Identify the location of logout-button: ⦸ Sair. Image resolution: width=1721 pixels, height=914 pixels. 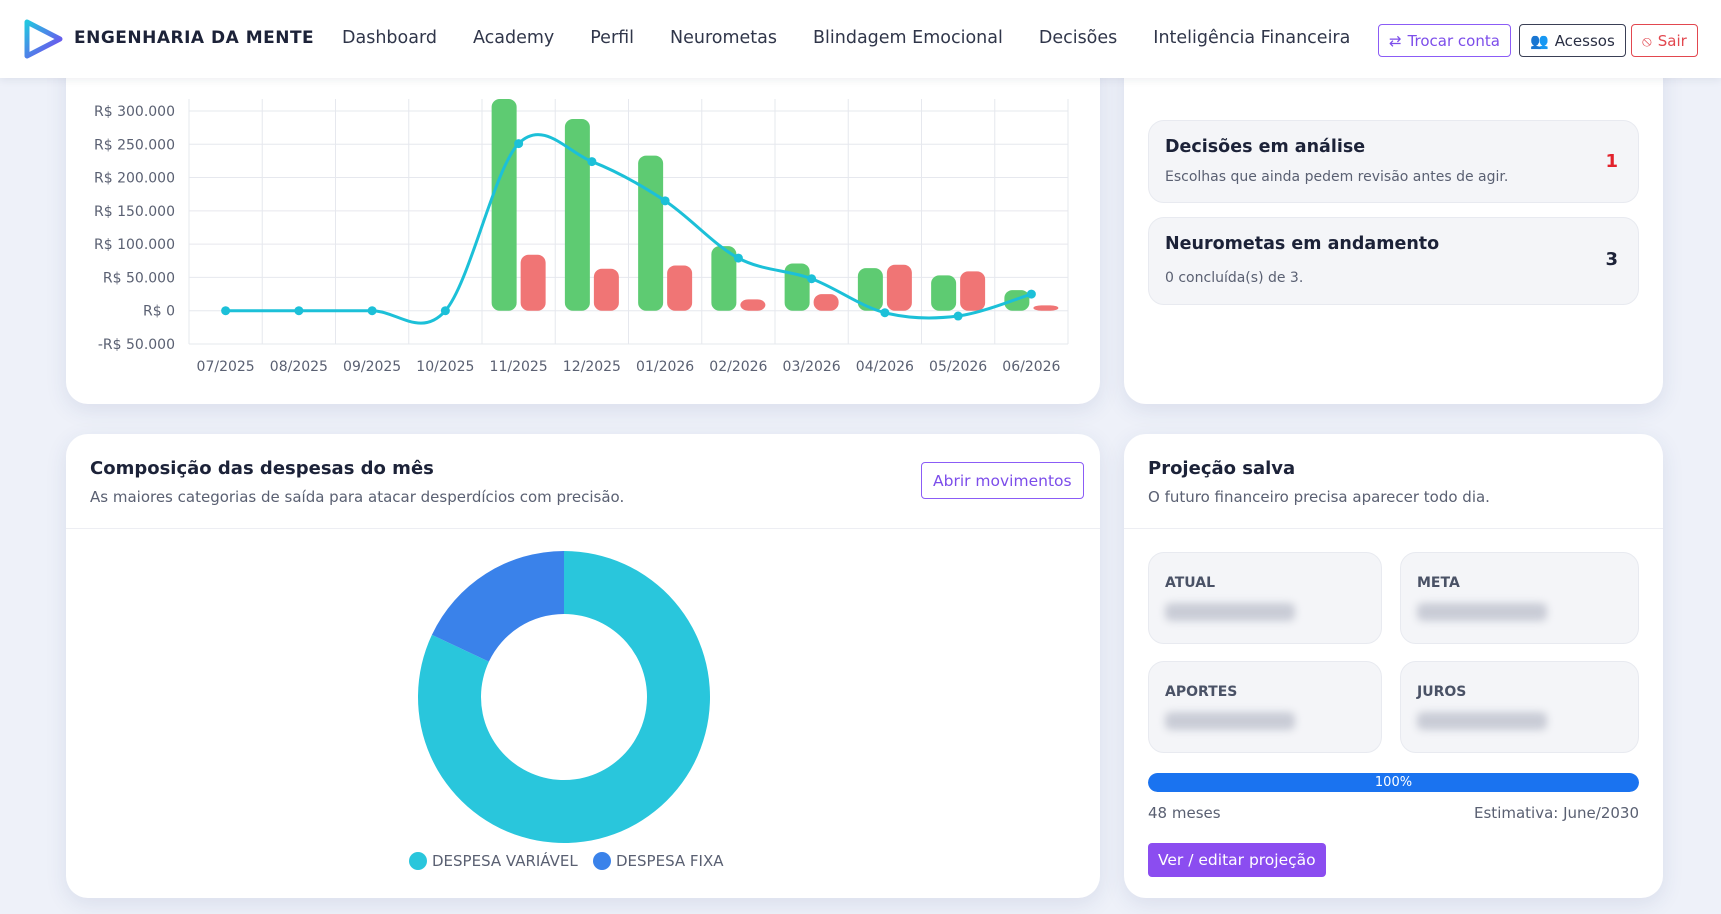
(1664, 40).